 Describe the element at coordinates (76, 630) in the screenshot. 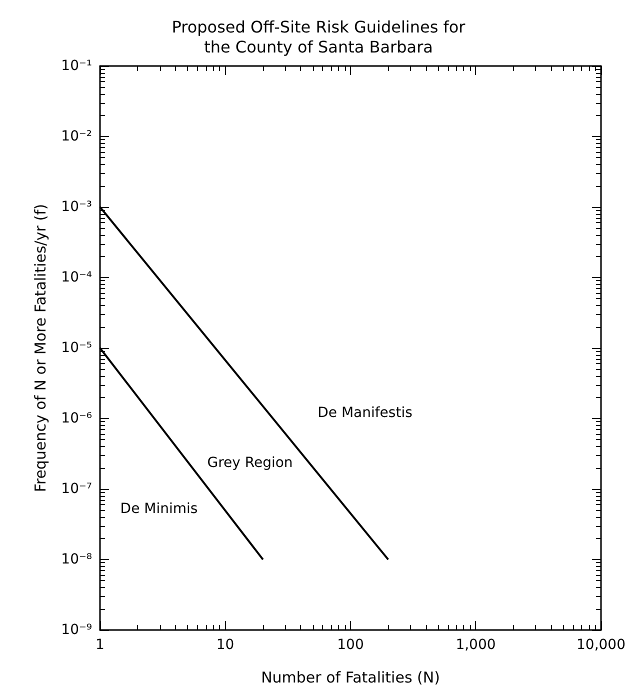

I see `y-tick-label: 10⁻⁹` at that location.